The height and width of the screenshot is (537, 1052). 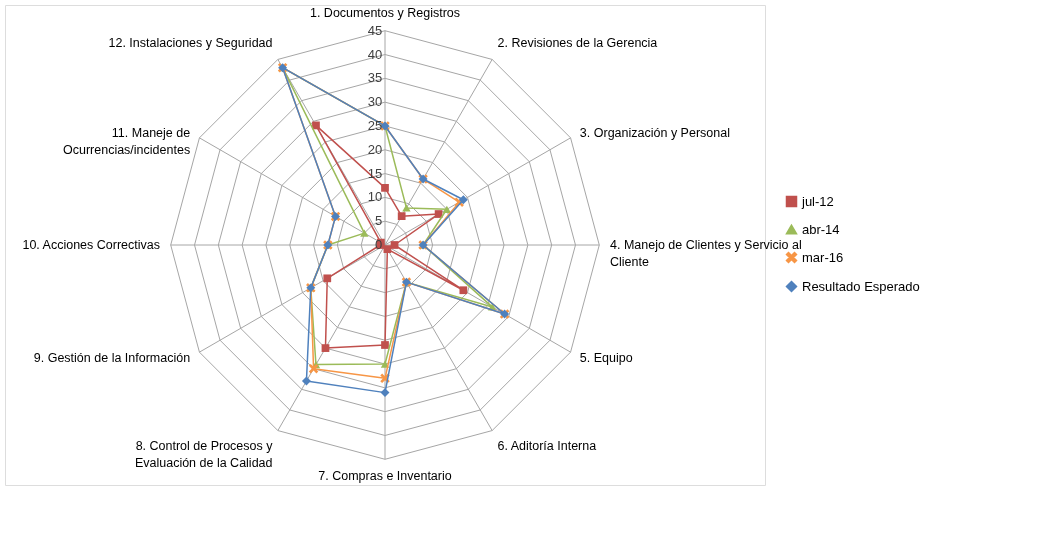 I want to click on spoke-label: 2. Revisiones de la Gerencia, so click(x=577, y=43).